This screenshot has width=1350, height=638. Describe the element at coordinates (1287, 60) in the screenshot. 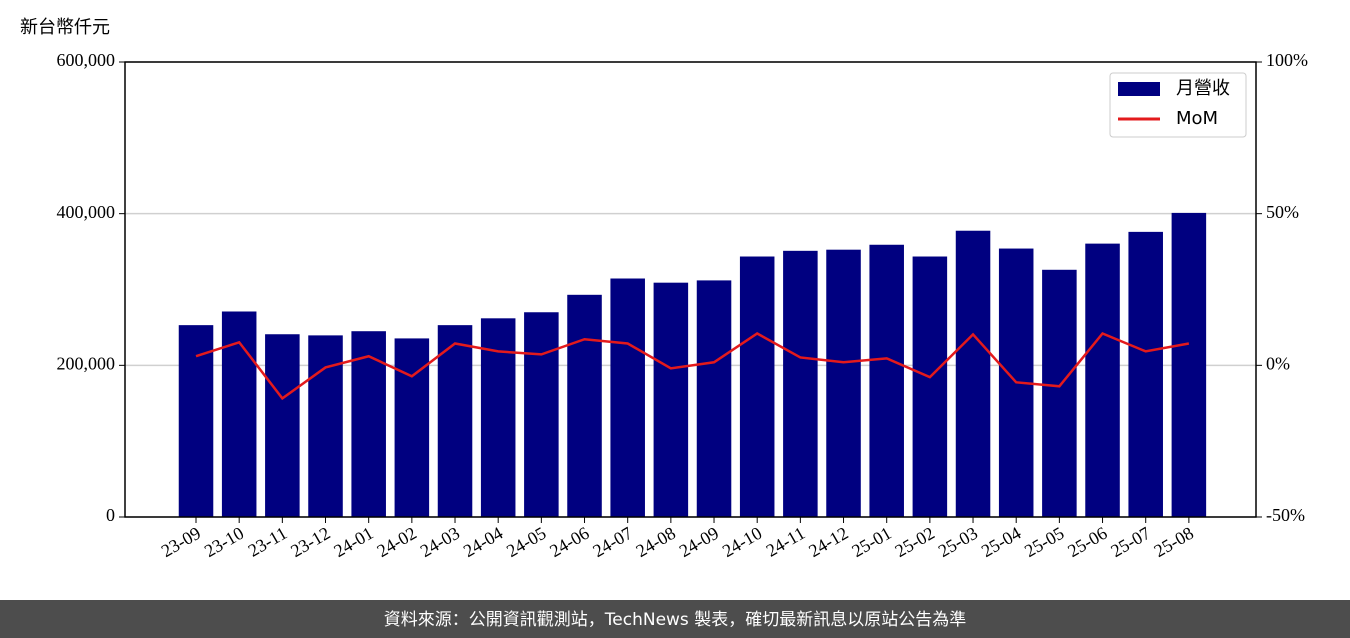

I see `y2-tick-label: 100%` at that location.